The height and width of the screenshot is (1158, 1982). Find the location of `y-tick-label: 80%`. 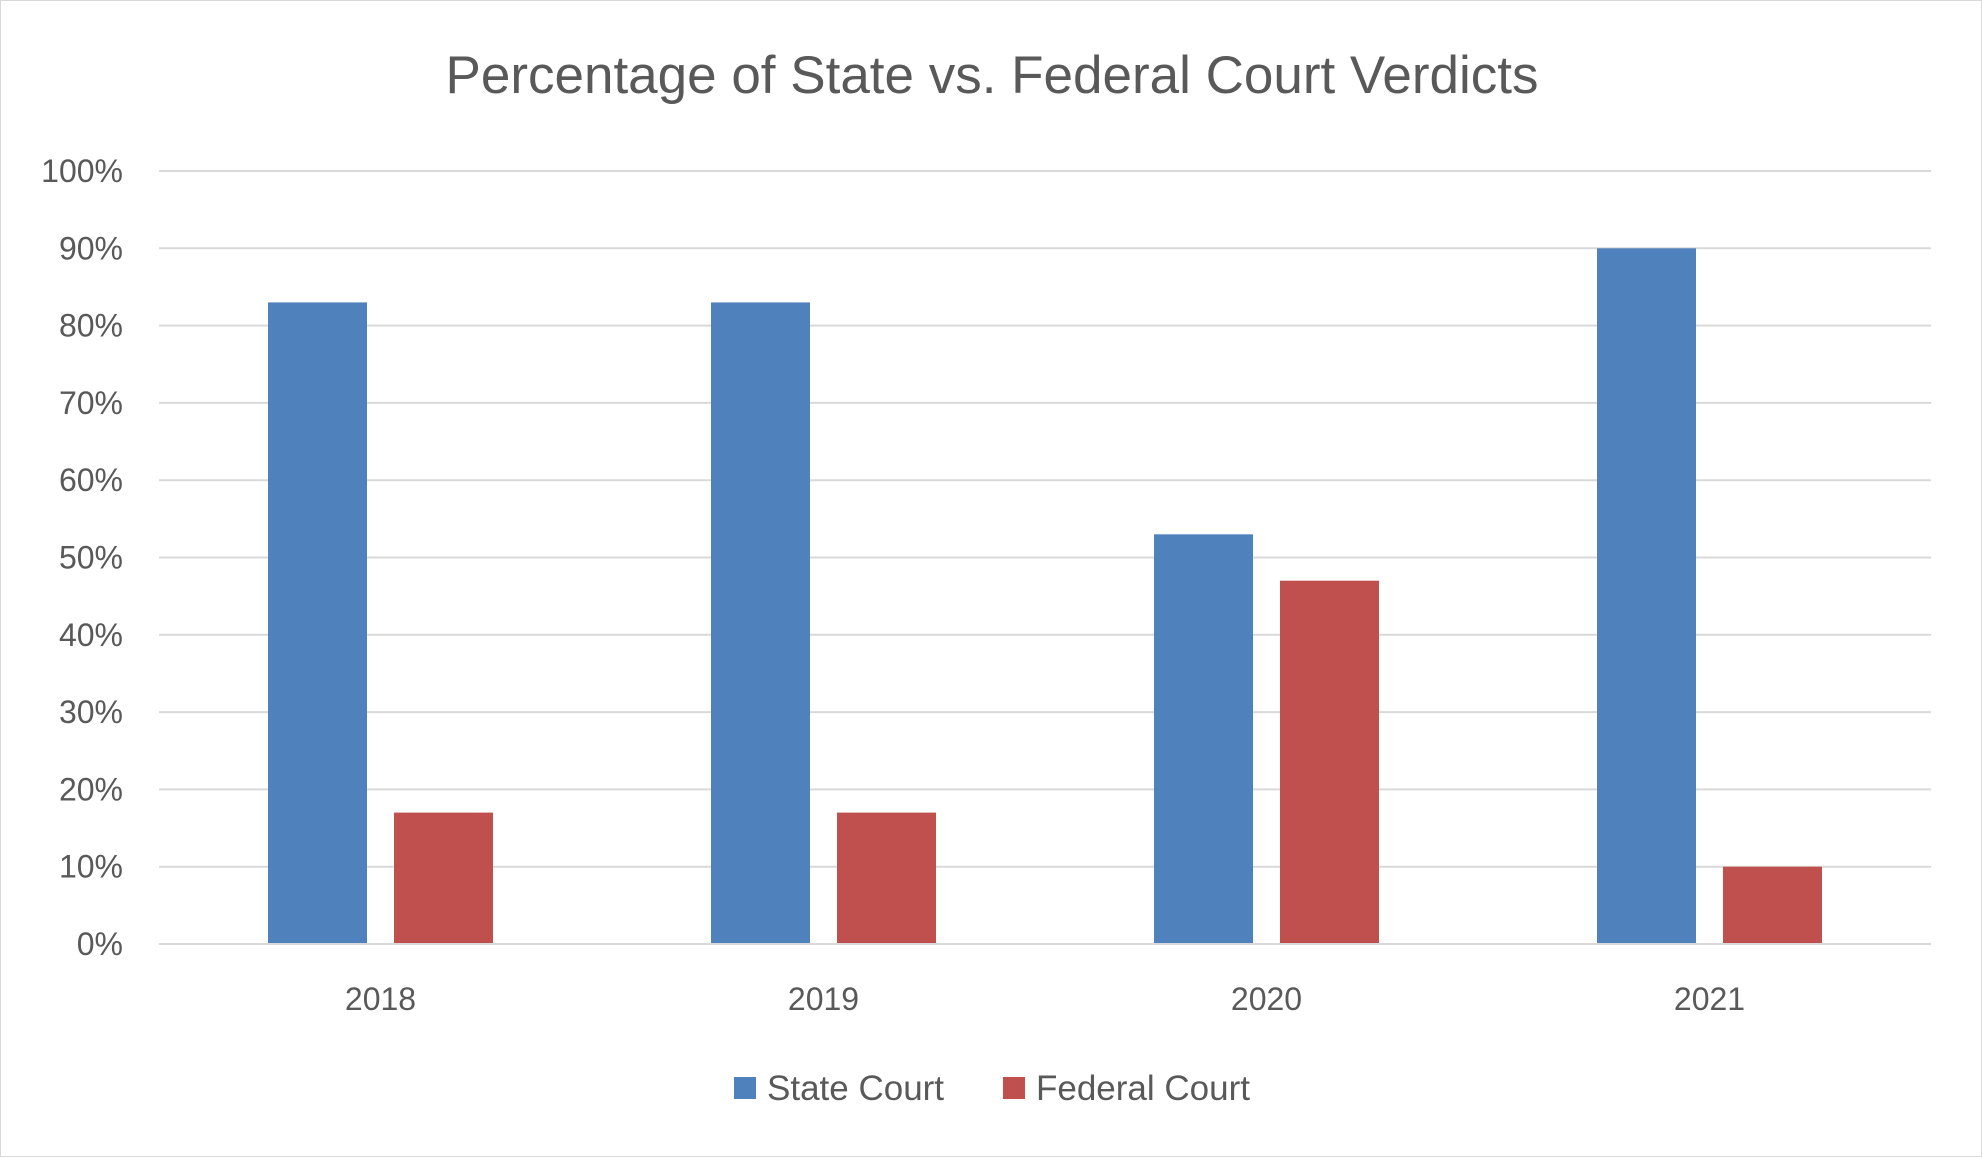

y-tick-label: 80% is located at coordinates (91, 326).